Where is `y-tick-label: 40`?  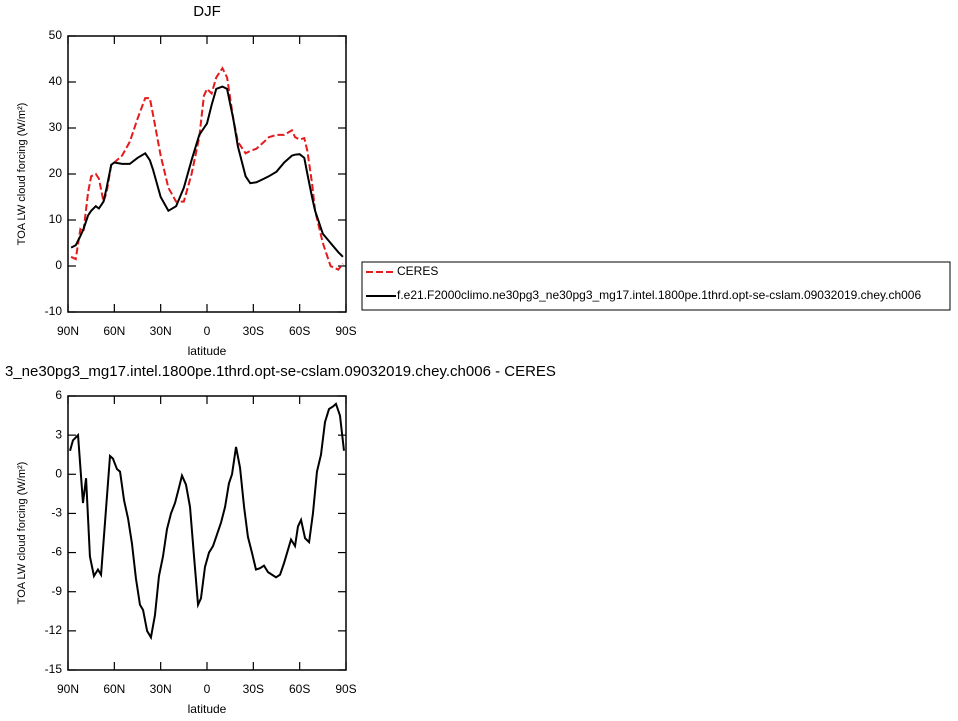
y-tick-label: 40 is located at coordinates (56, 81).